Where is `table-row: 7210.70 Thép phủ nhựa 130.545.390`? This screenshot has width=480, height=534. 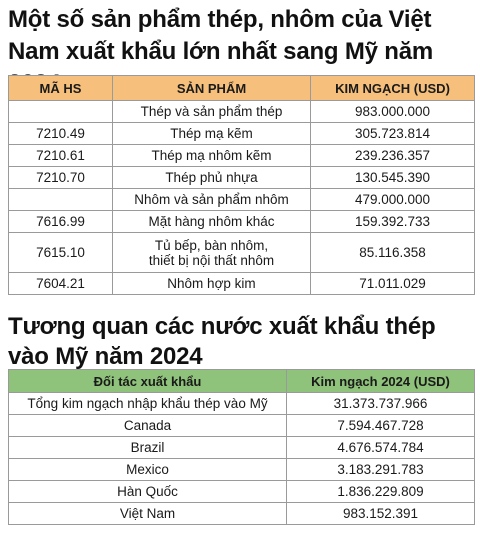
table-row: 7210.70 Thép phủ nhựa 130.545.390 is located at coordinates (241, 177).